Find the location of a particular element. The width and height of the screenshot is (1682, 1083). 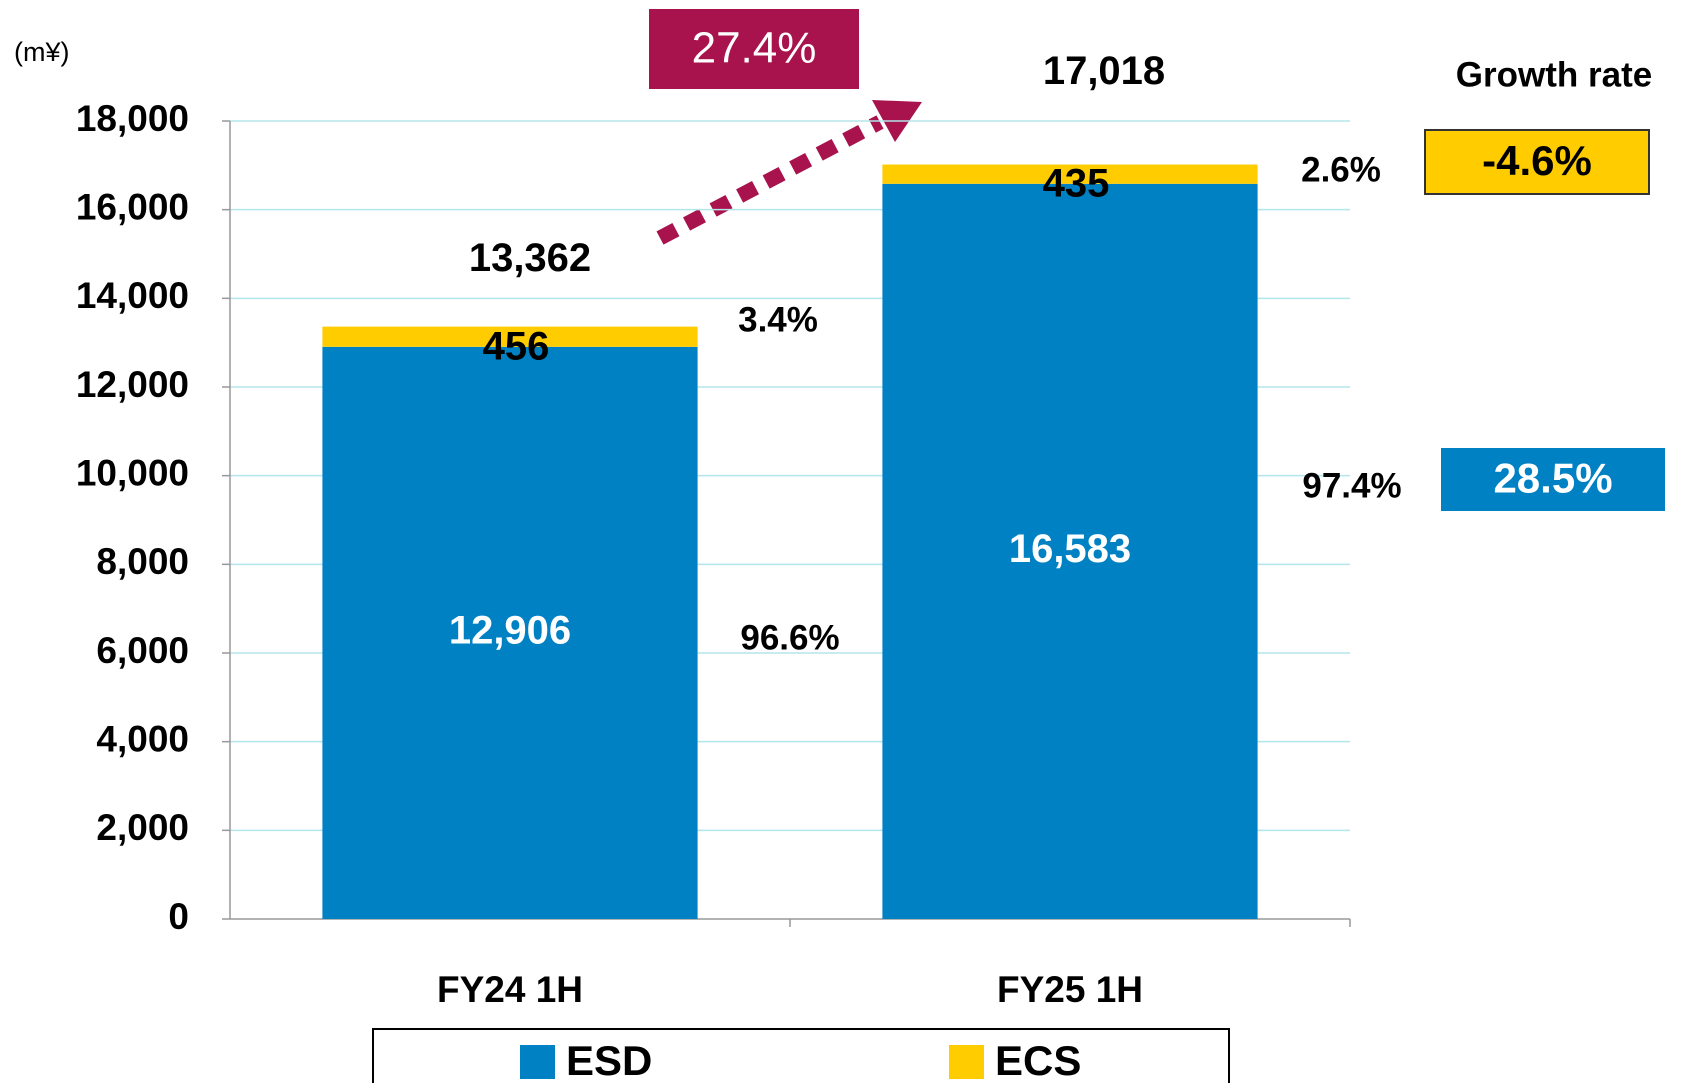

y-tick-label: 10,000 is located at coordinates (132, 472).